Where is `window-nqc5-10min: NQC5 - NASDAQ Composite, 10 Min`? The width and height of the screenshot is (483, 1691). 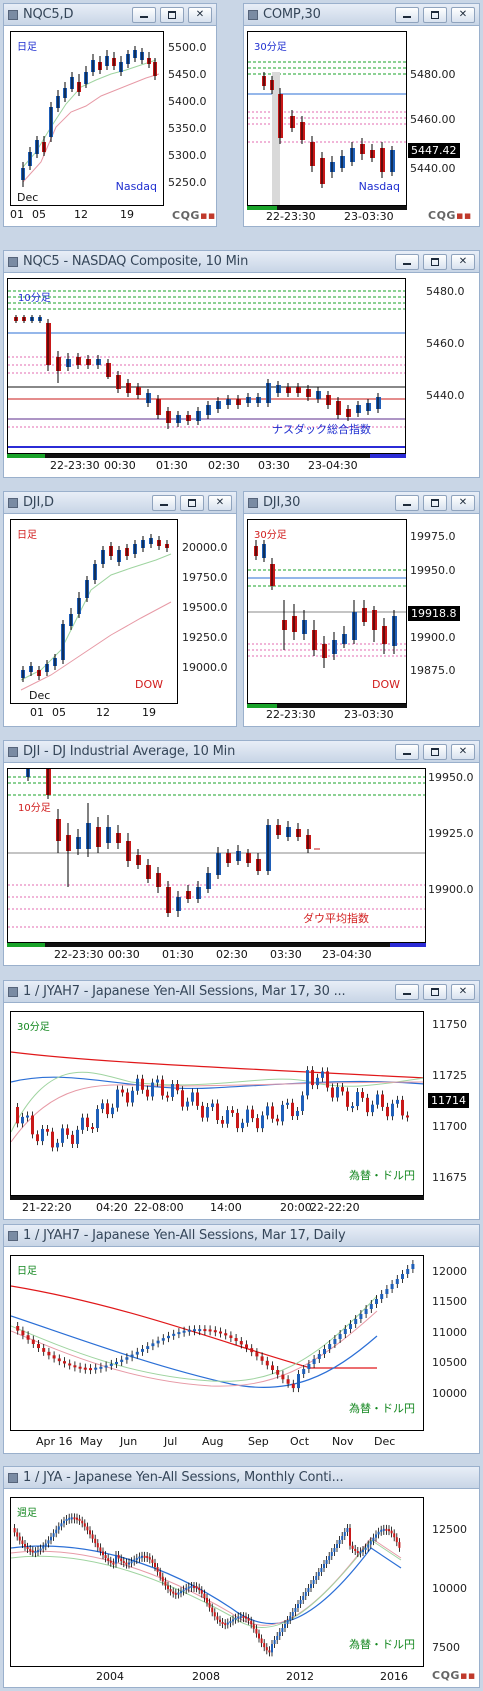 window-nqc5-10min: NQC5 - NASDAQ Composite, 10 Min is located at coordinates (241, 364).